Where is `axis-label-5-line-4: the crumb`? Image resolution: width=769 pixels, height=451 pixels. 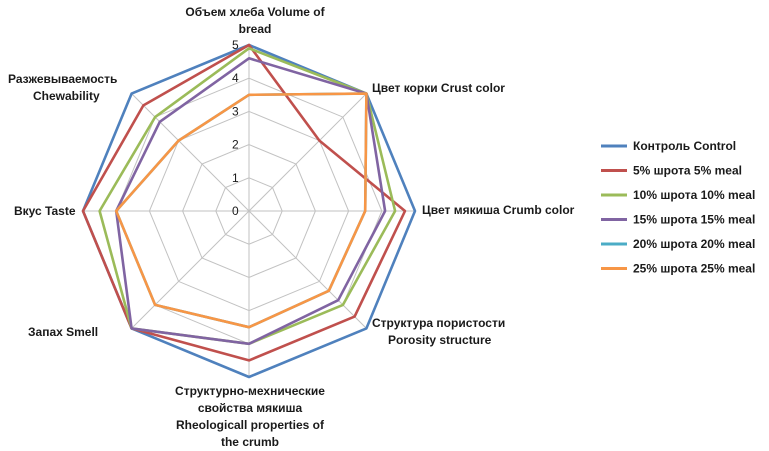
axis-label-5-line-4: the crumb is located at coordinates (250, 442).